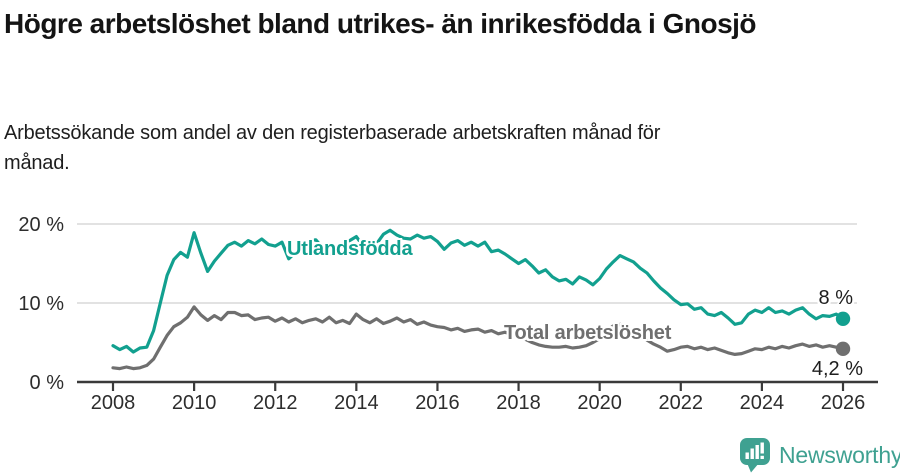  I want to click on x-tick-label-2016: 2016, so click(437, 403).